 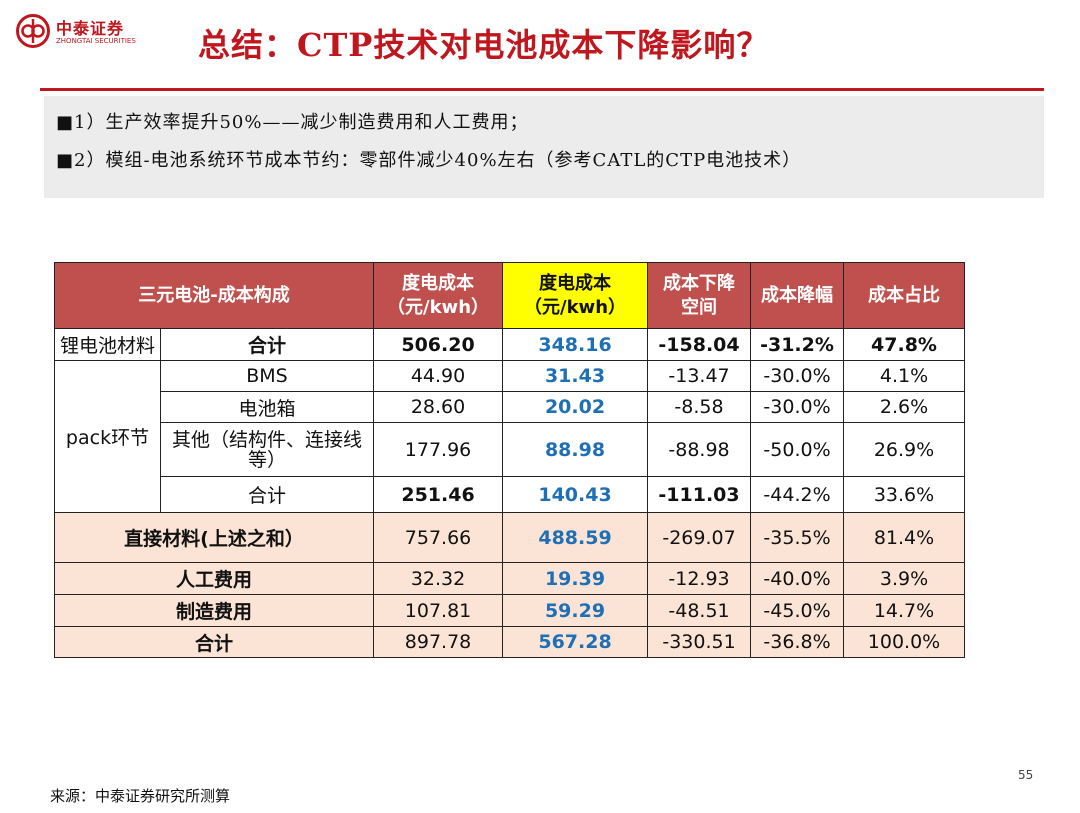 What do you see at coordinates (214, 610) in the screenshot?
I see `row-item-label: 制造费用` at bounding box center [214, 610].